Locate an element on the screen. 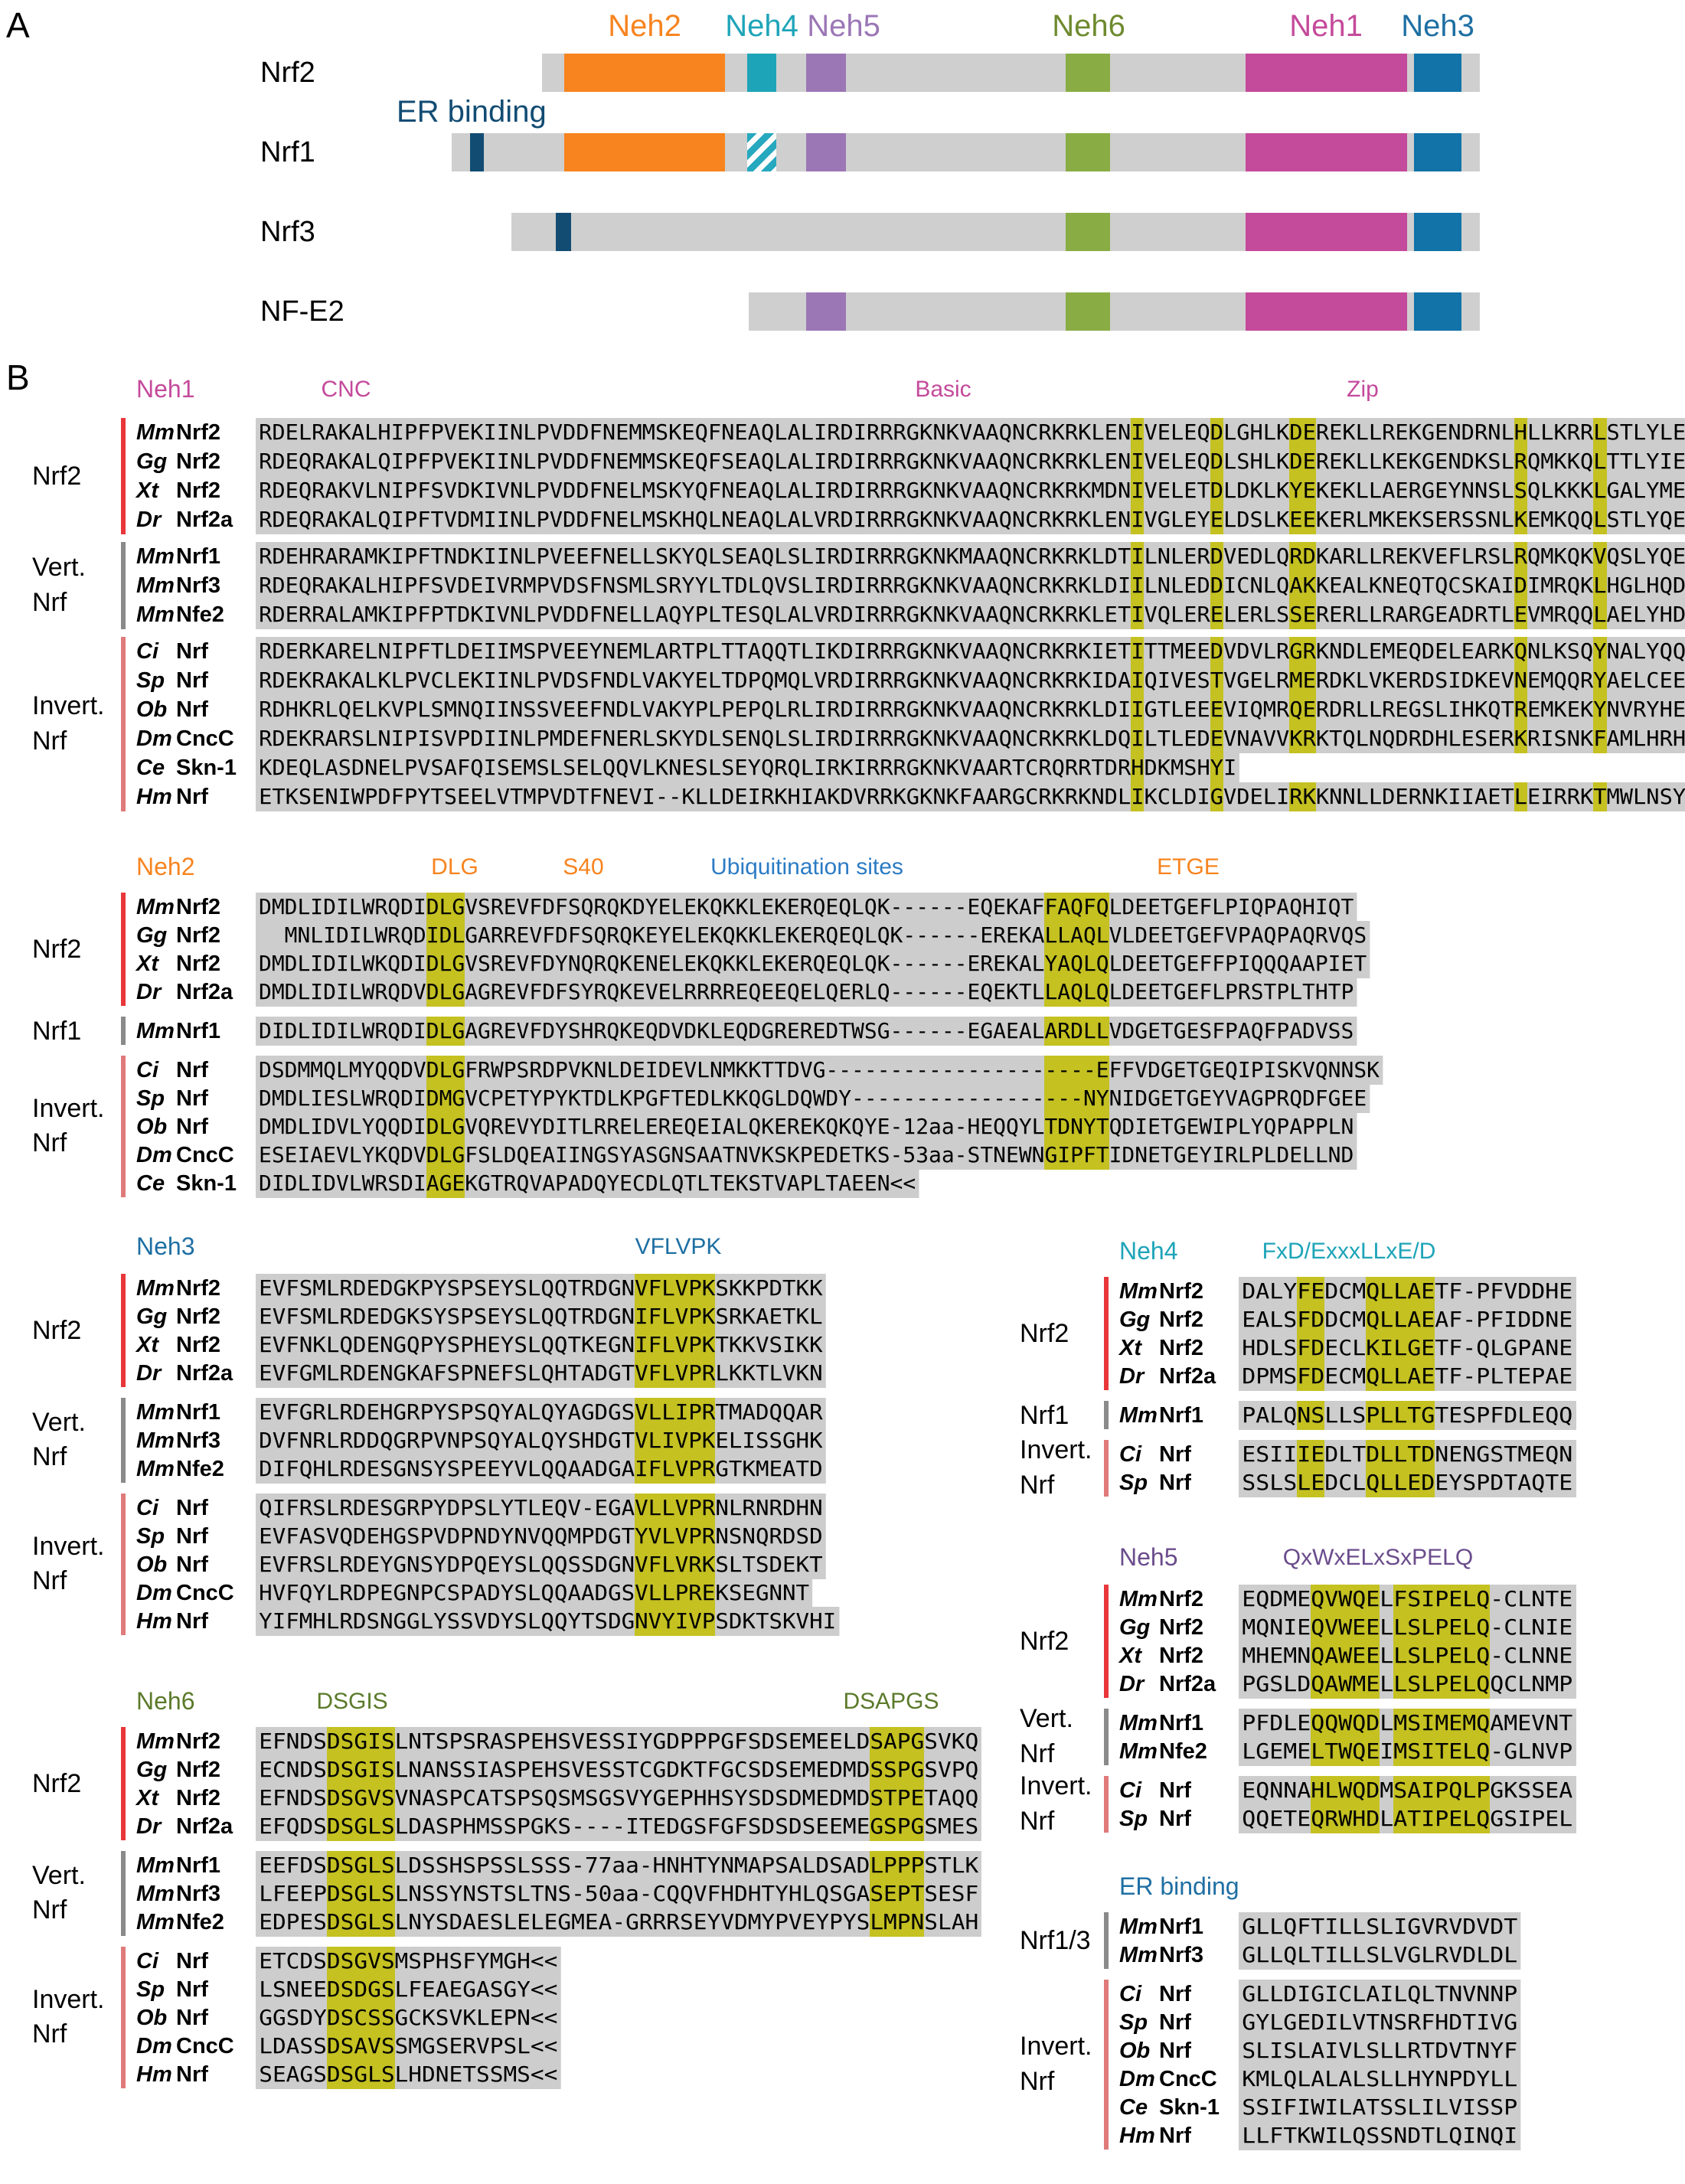  neh4-species-label: Ci Nrf is located at coordinates (1155, 1454).